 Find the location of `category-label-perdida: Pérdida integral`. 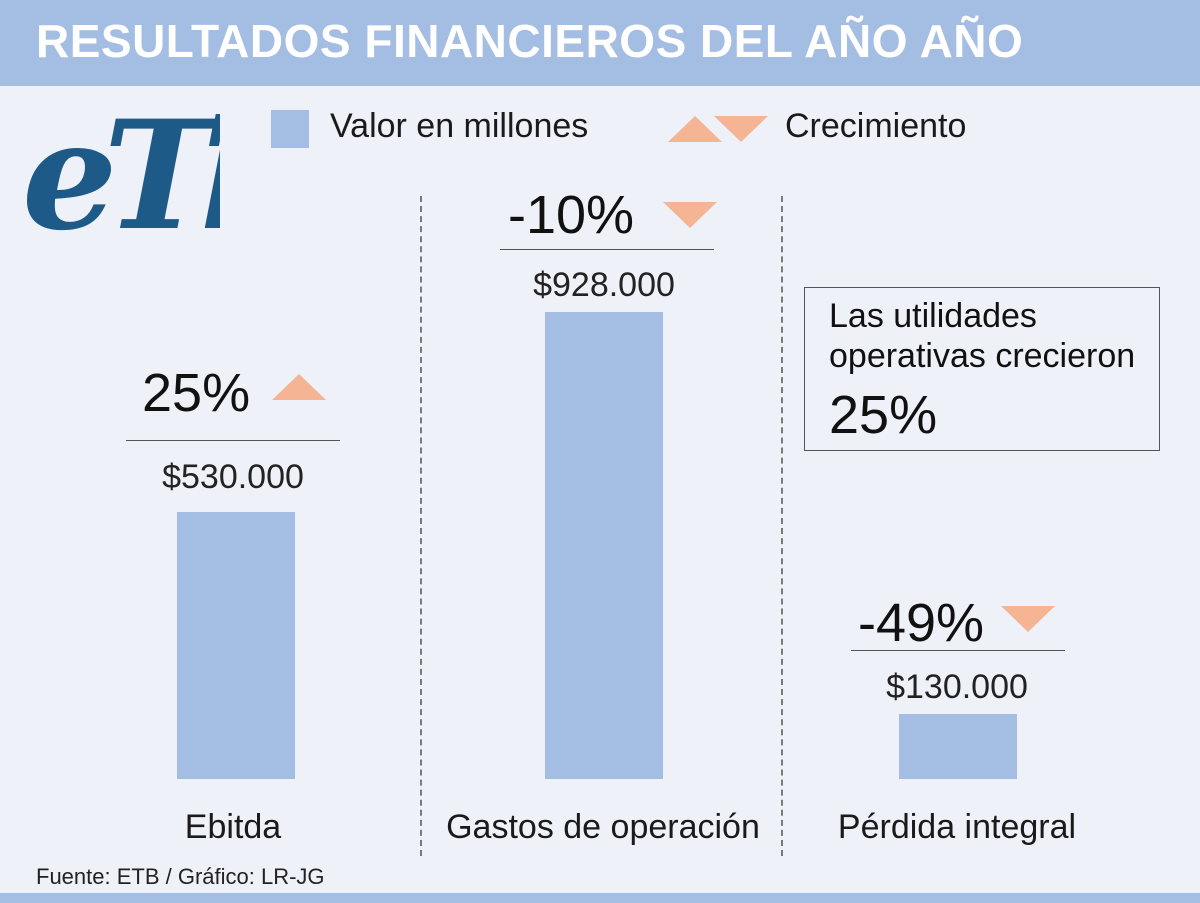

category-label-perdida: Pérdida integral is located at coordinates (957, 827).